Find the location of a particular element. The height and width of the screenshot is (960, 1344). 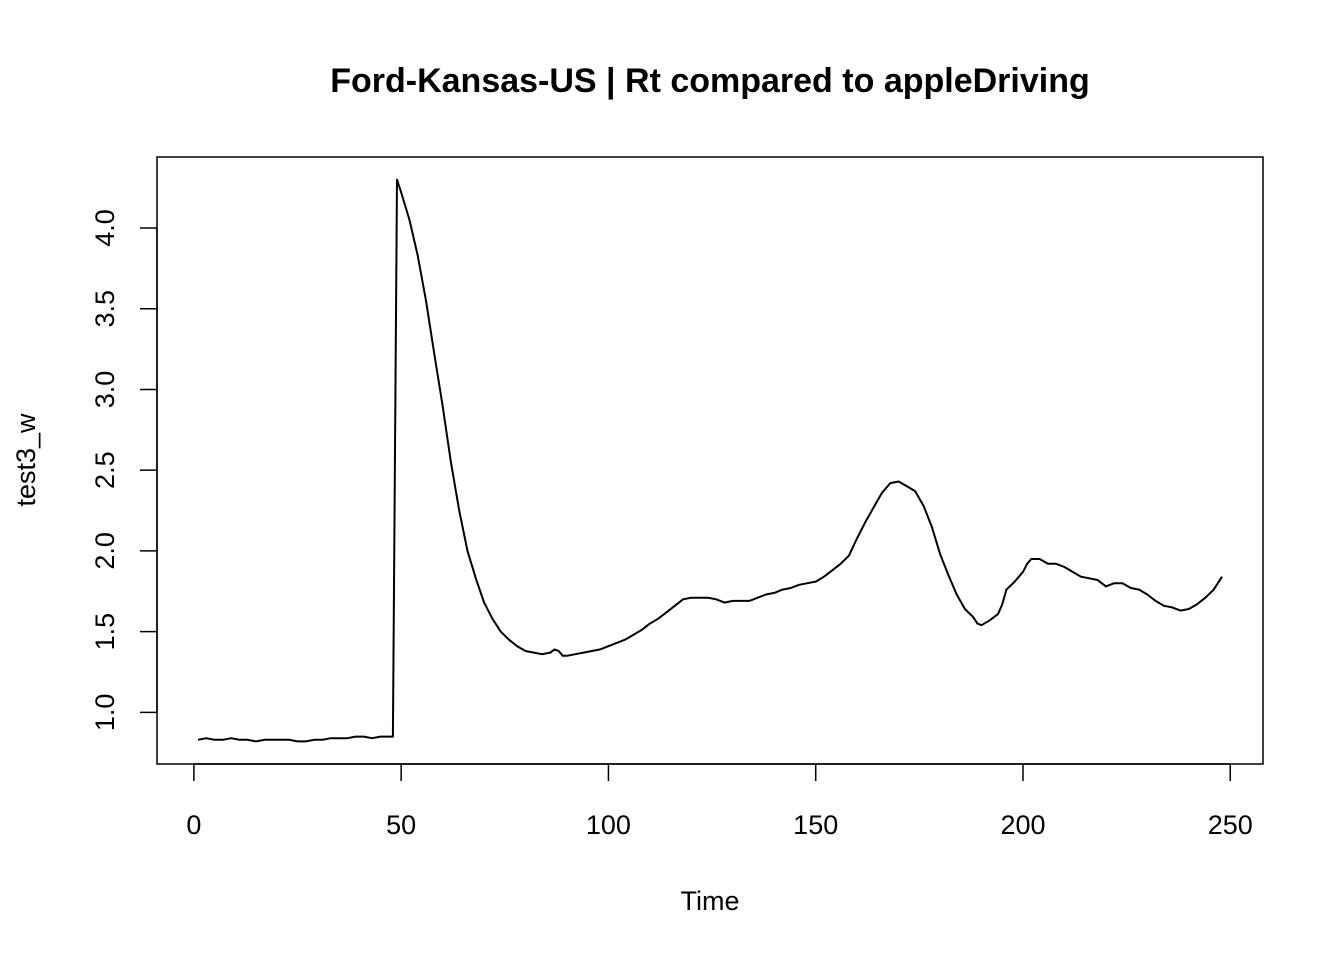

y-tick-label: 3.5 is located at coordinates (105, 309).